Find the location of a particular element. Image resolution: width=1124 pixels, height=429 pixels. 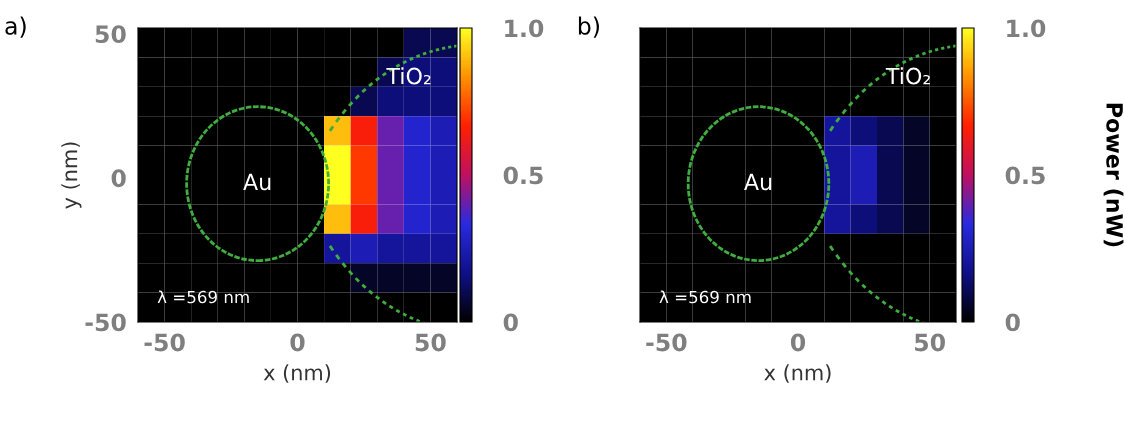

y-axis-title: y (nm) is located at coordinates (71, 175).